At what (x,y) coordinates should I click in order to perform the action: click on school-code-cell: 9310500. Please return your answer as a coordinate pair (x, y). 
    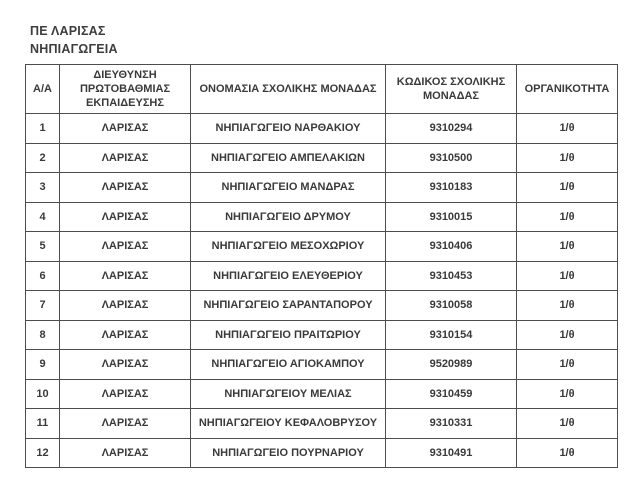
    Looking at the image, I should click on (451, 157).